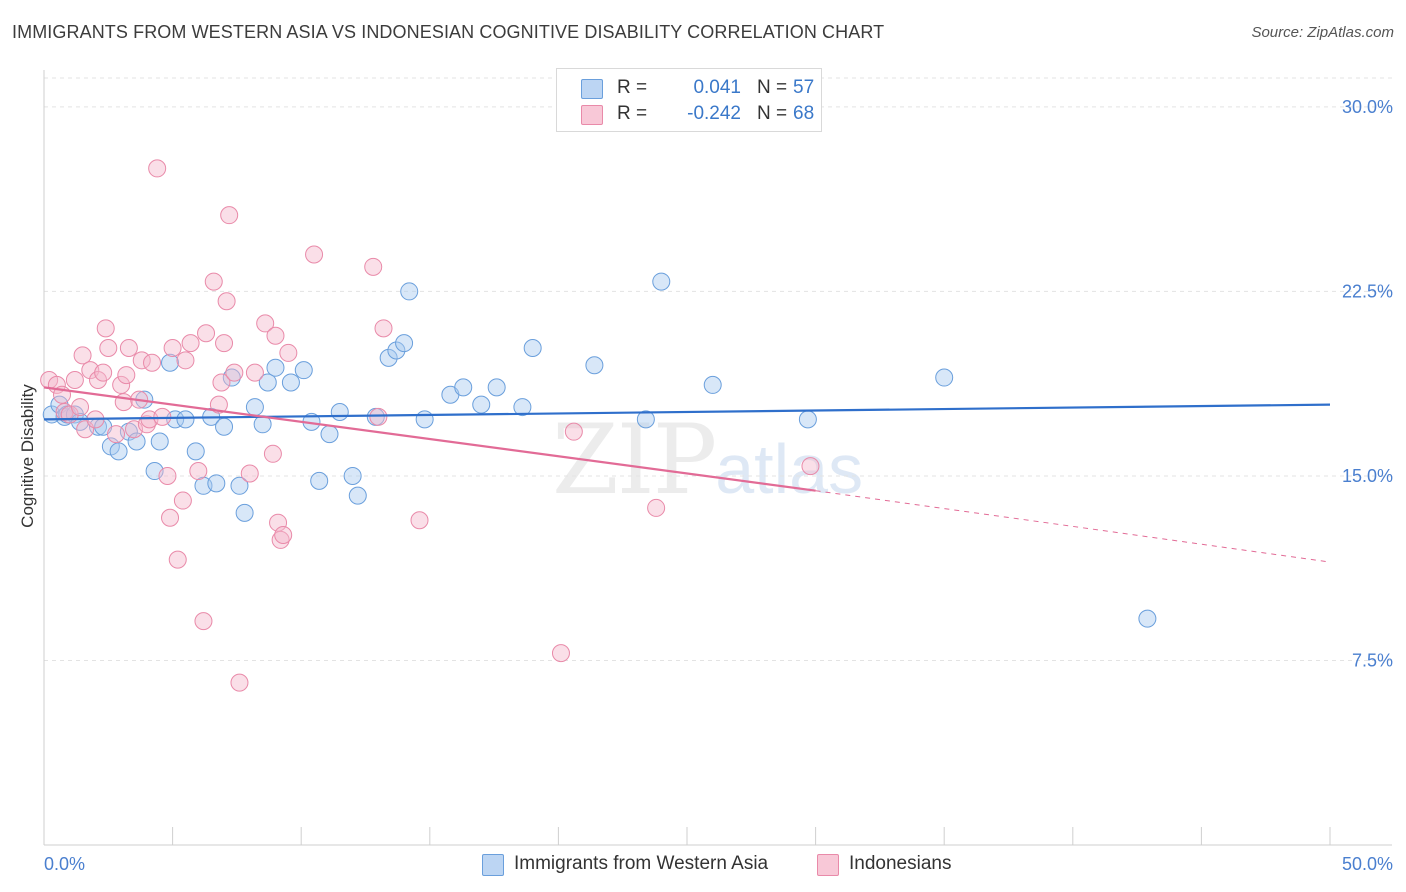 This screenshot has height=892, width=1406. I want to click on legend-item-label: Immigrants from Western Asia, so click(641, 863).